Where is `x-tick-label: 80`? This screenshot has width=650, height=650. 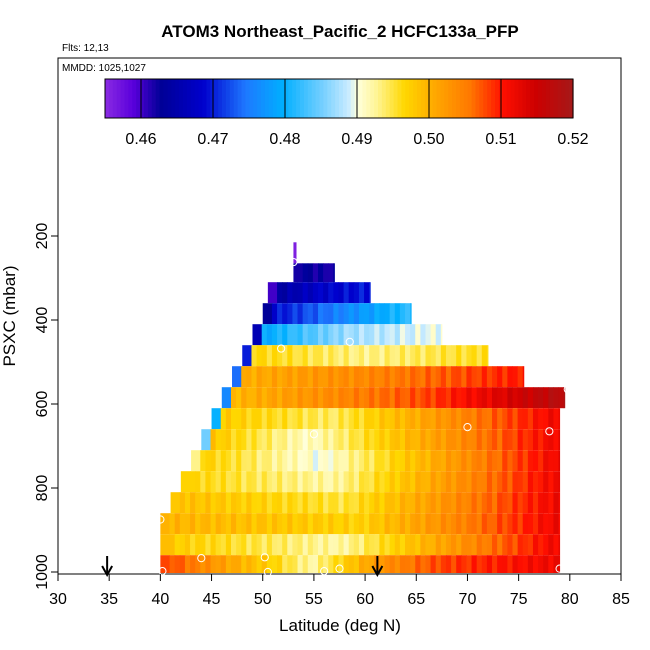 x-tick-label: 80 is located at coordinates (570, 599).